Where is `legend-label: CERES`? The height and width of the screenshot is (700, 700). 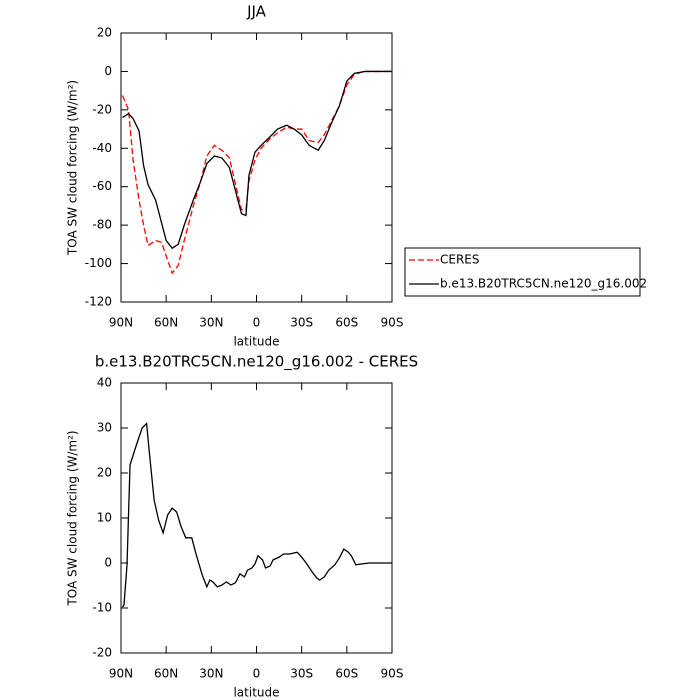 legend-label: CERES is located at coordinates (460, 260).